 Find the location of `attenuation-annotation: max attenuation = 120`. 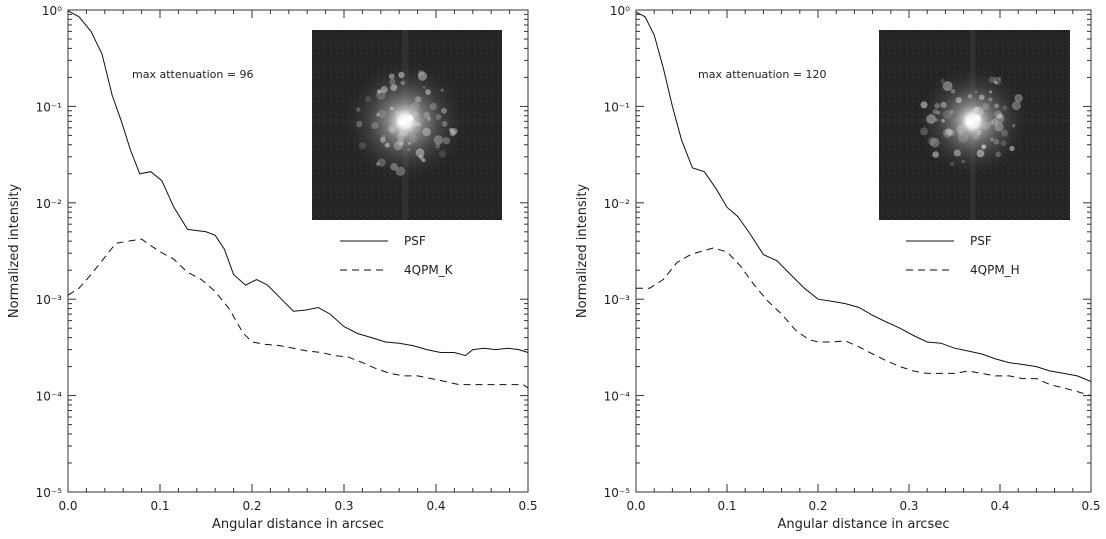

attenuation-annotation: max attenuation = 120 is located at coordinates (762, 74).